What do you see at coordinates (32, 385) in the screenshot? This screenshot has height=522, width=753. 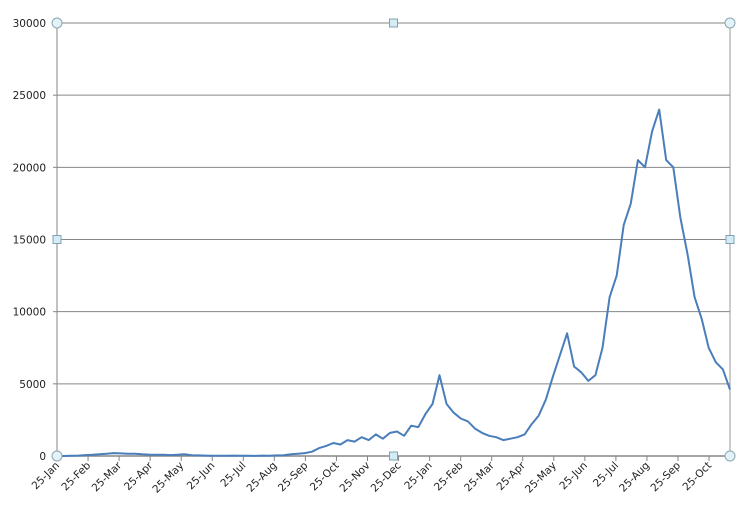 I see `y-tick-label: 5000` at bounding box center [32, 385].